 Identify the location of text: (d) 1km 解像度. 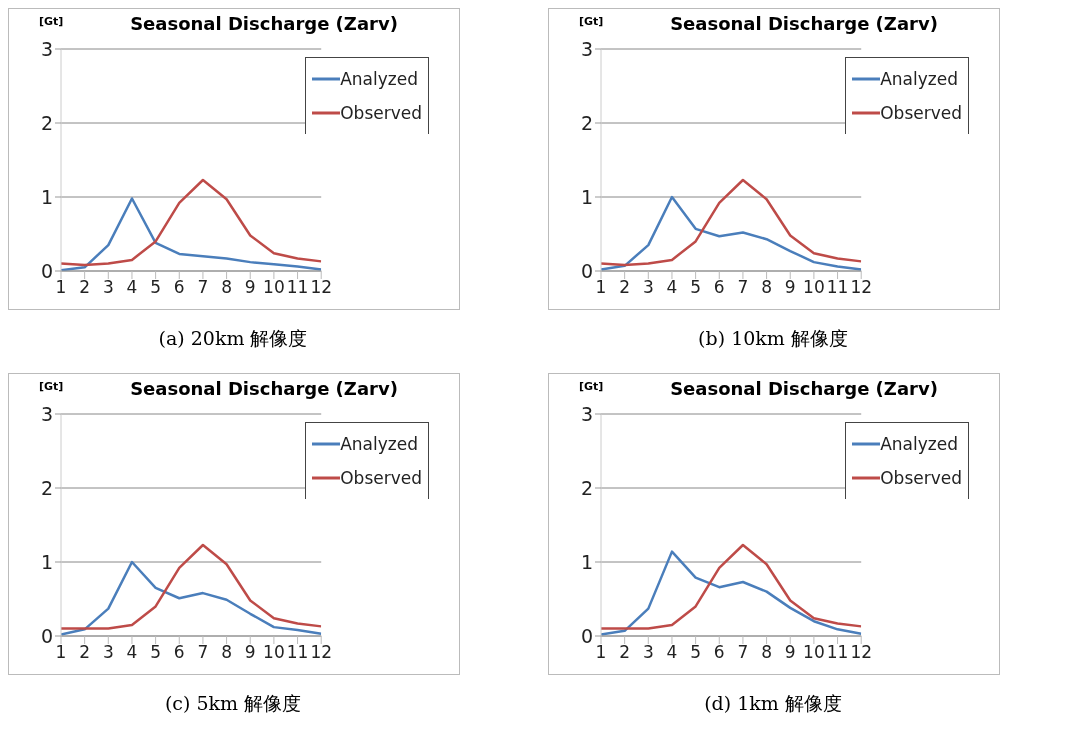
(773, 703).